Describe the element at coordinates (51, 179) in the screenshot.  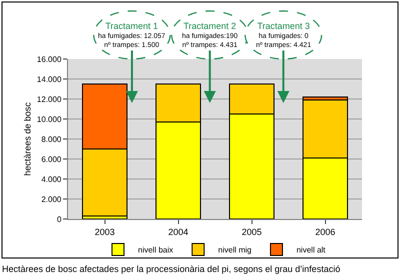
I see `y-tick-label: 4.000` at that location.